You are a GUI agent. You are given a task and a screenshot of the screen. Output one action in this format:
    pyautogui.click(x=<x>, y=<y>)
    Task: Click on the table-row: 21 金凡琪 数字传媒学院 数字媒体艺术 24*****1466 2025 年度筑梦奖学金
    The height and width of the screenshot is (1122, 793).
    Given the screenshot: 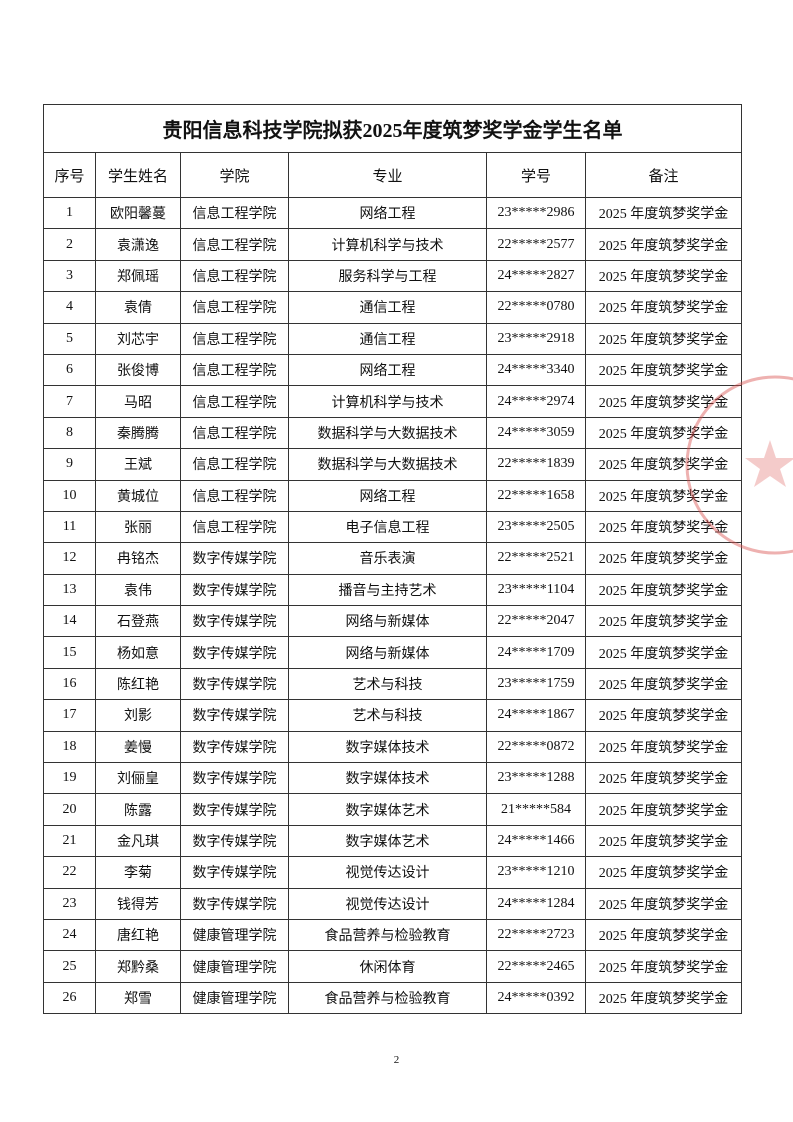 What is the action you would take?
    pyautogui.click(x=393, y=841)
    